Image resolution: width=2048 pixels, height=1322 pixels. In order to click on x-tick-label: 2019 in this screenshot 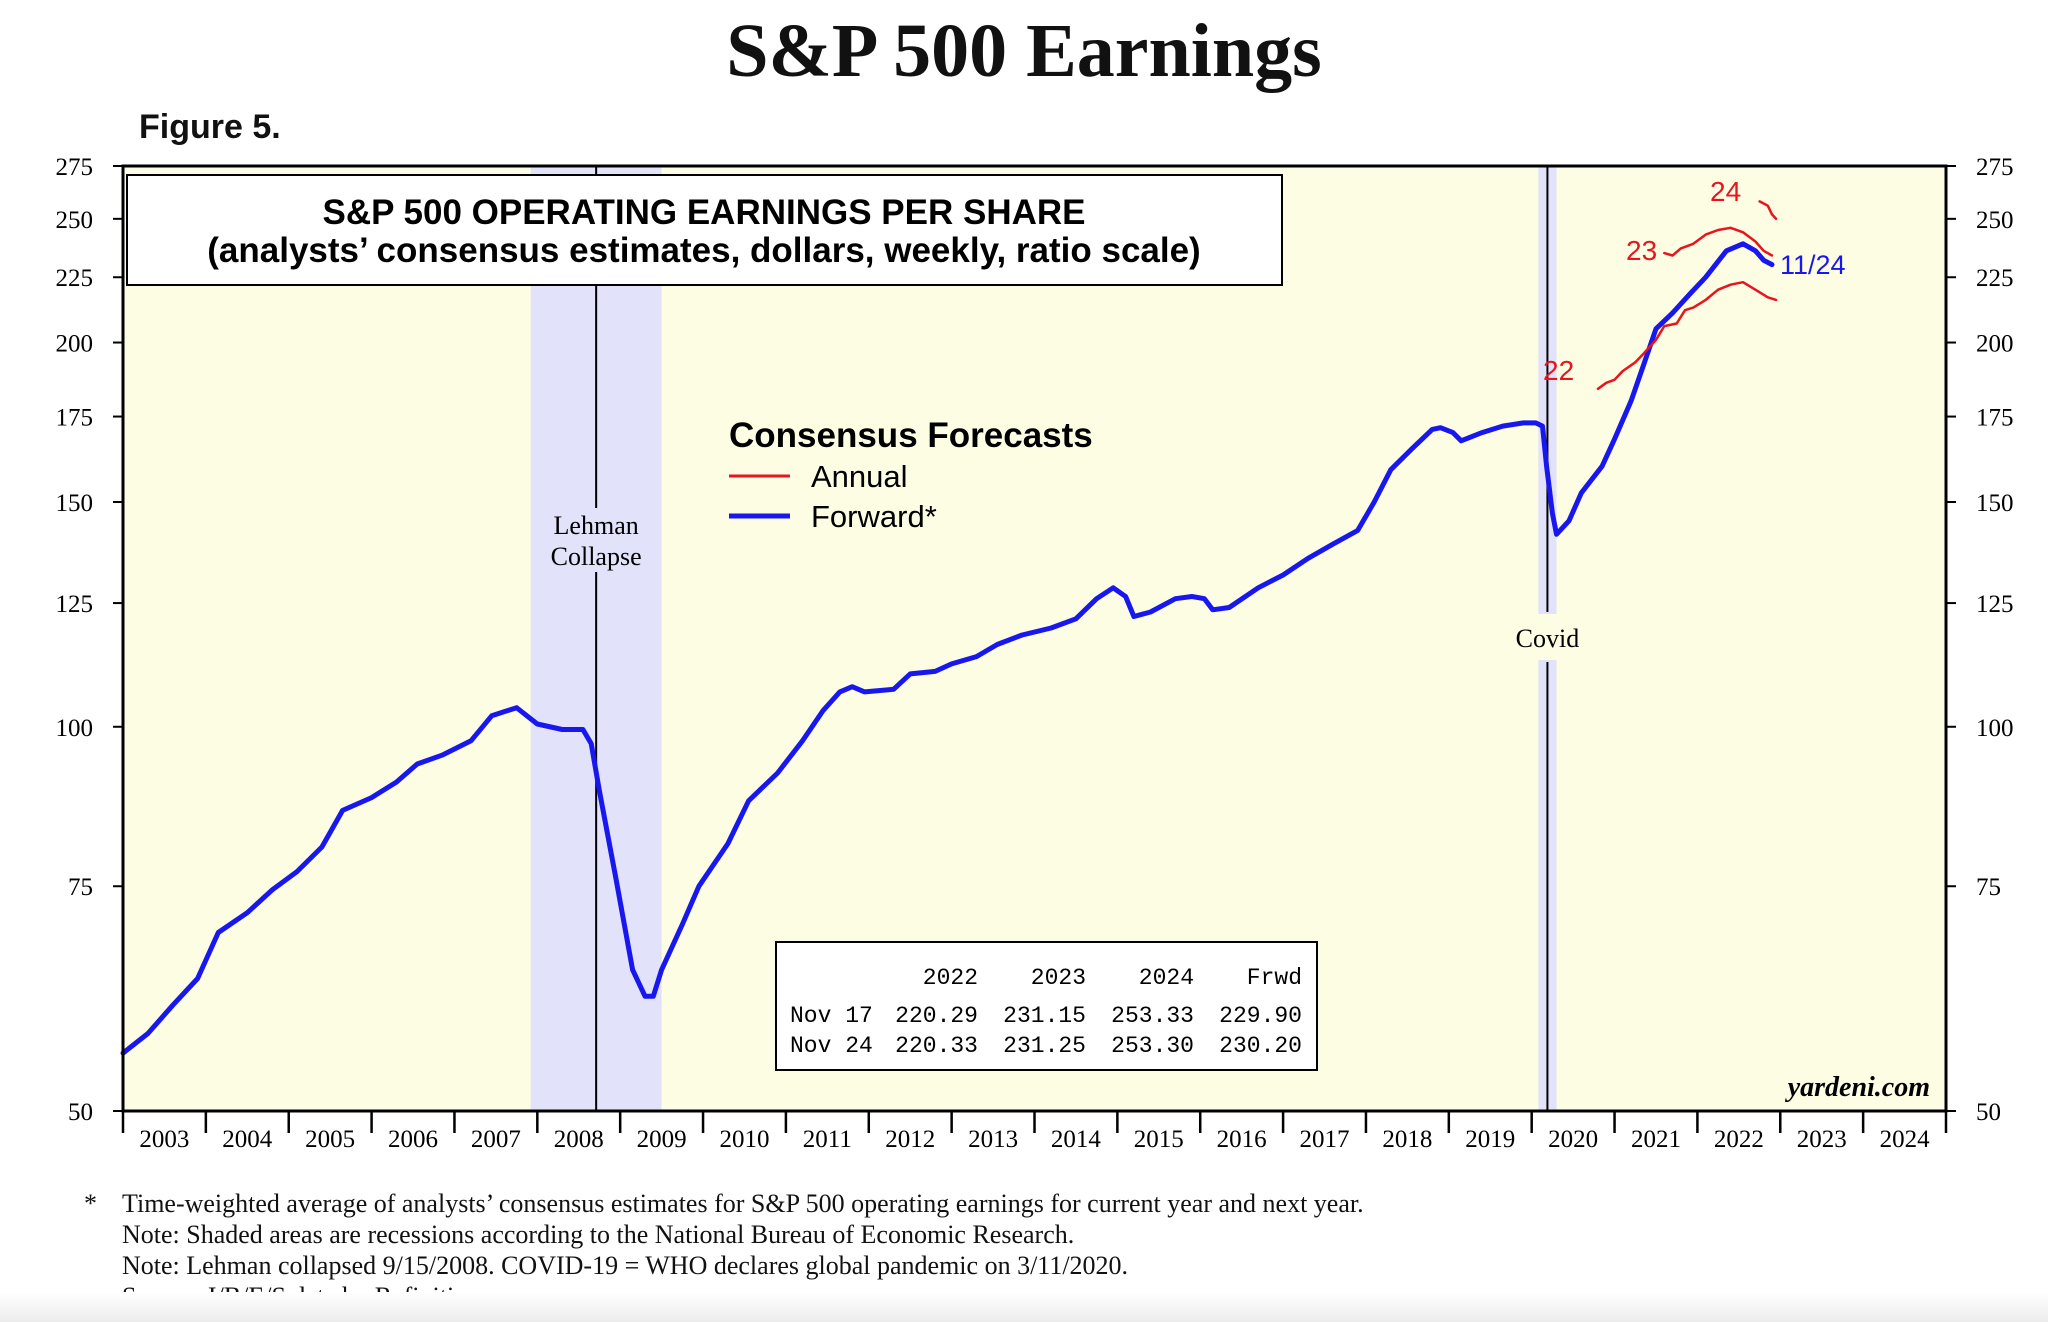, I will do `click(1490, 1139)`.